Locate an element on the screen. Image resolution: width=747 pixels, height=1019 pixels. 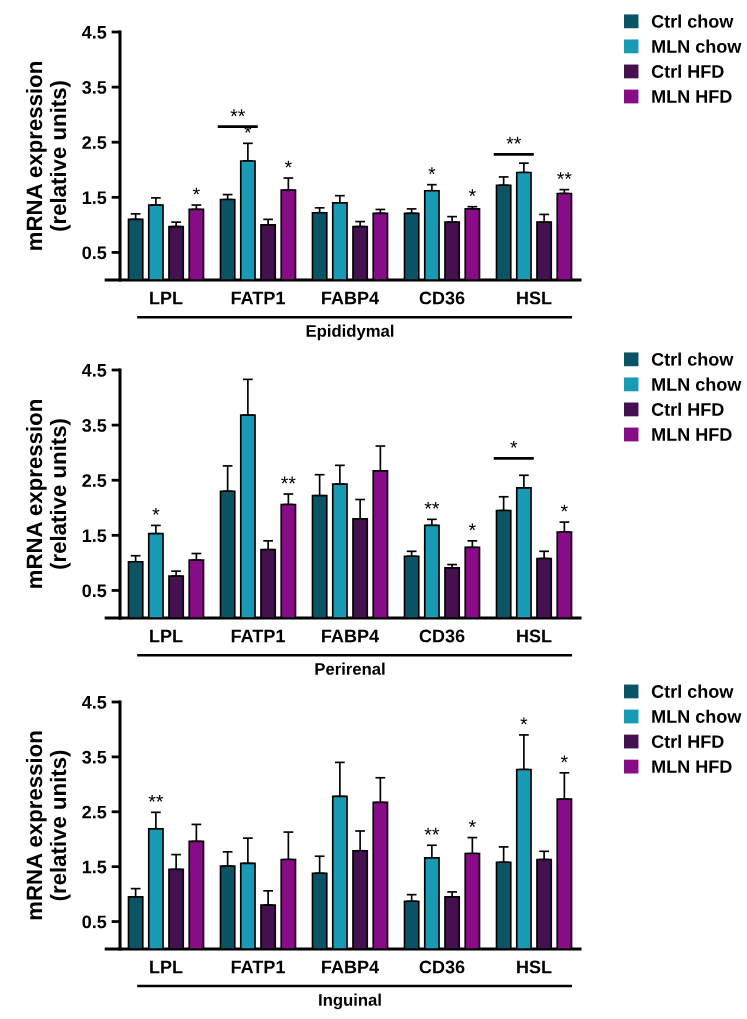
annotation: * is located at coordinates (514, 444).